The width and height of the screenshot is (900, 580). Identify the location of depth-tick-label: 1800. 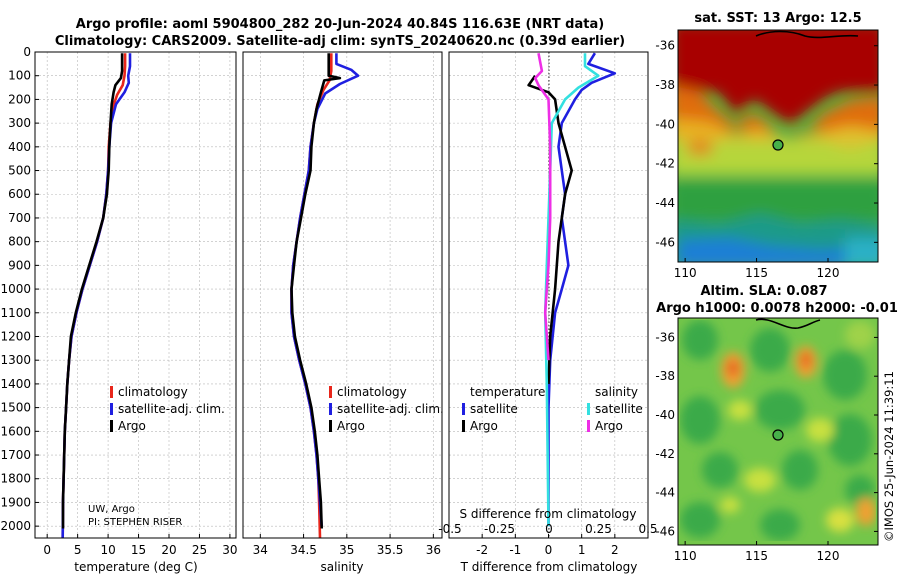
(15, 479).